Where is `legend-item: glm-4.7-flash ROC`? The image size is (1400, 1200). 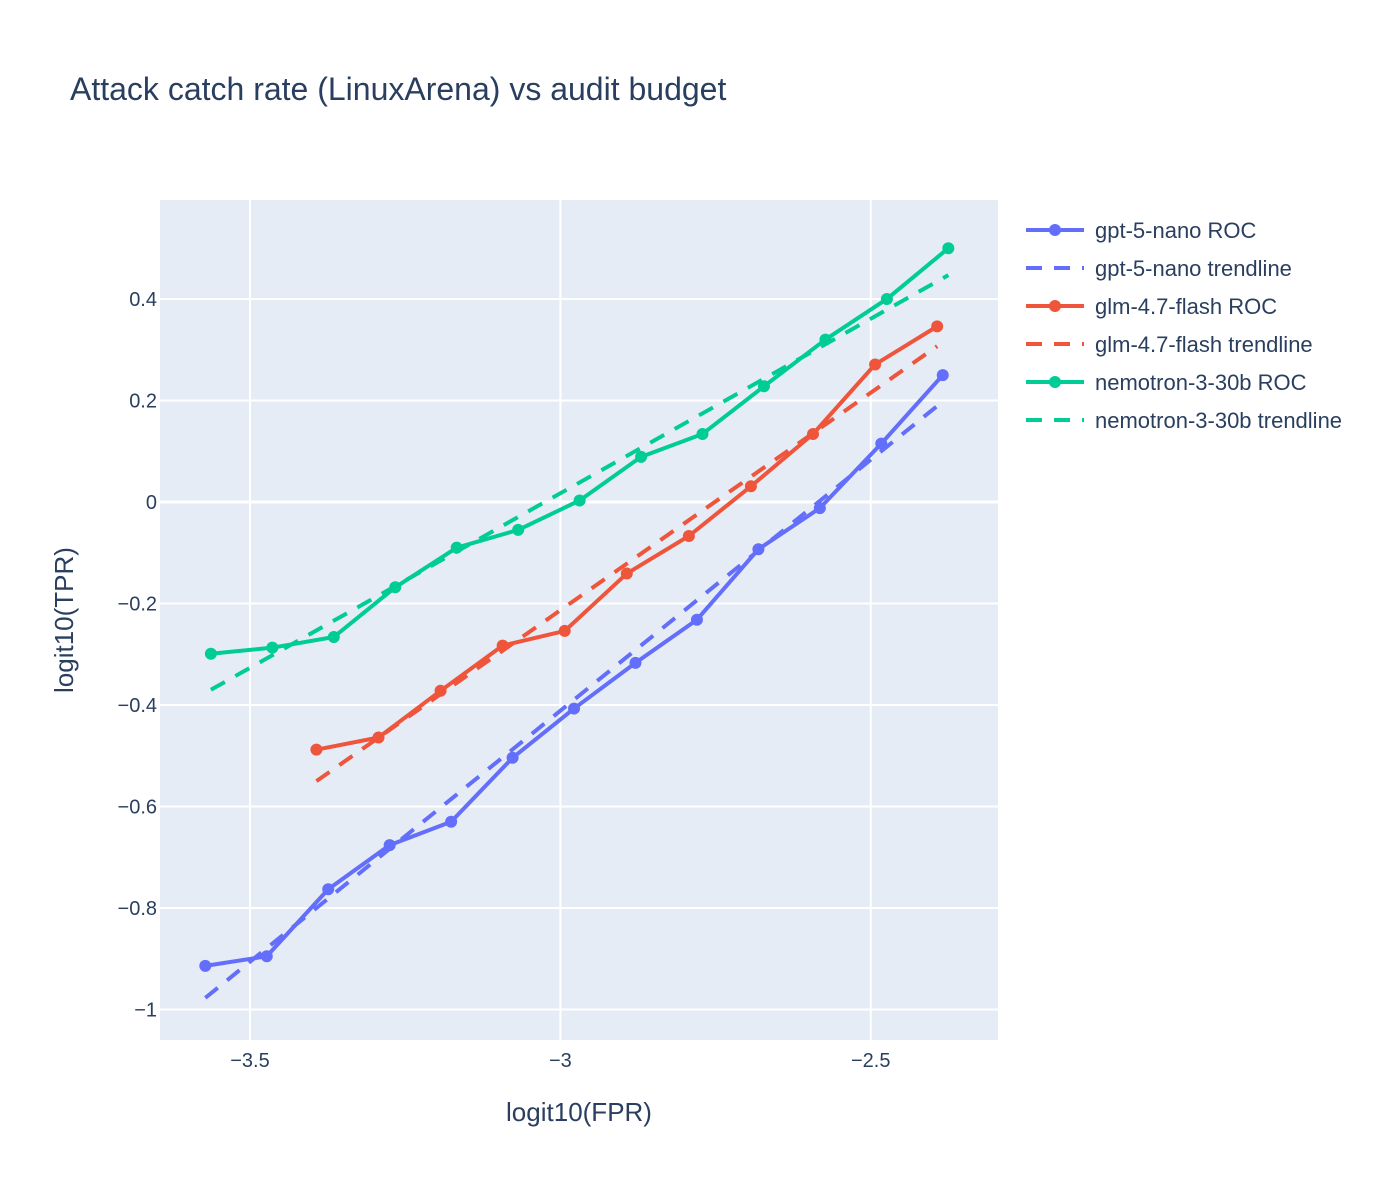
legend-item: glm-4.7-flash ROC is located at coordinates (1151, 306).